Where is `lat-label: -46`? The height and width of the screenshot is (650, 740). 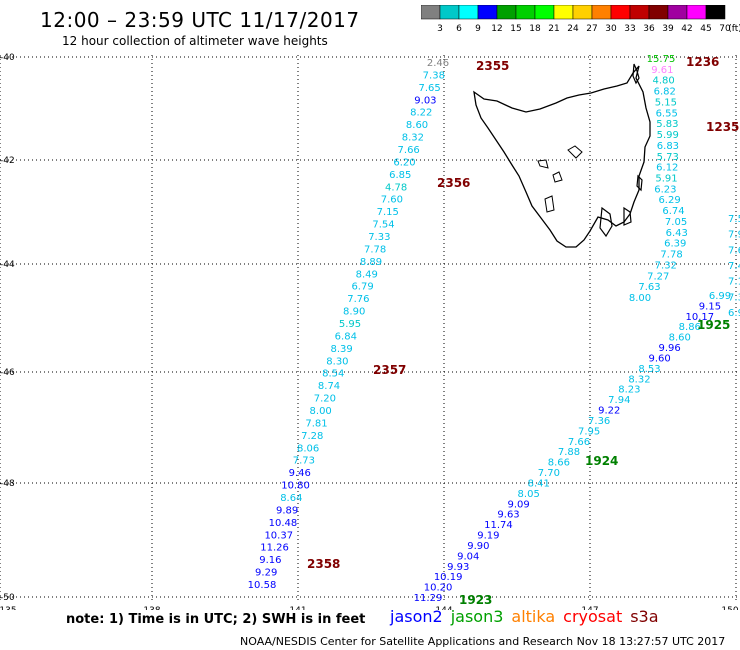 lat-label: -46 is located at coordinates (7, 373).